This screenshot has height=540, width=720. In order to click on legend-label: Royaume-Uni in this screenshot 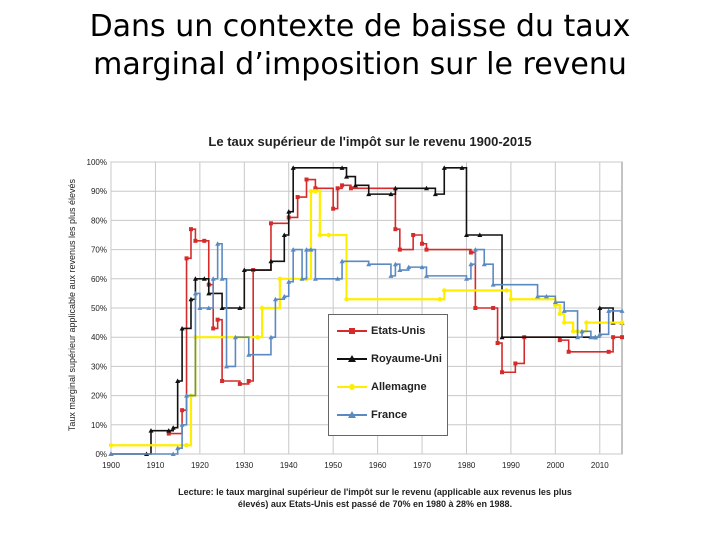, I will do `click(406, 359)`.